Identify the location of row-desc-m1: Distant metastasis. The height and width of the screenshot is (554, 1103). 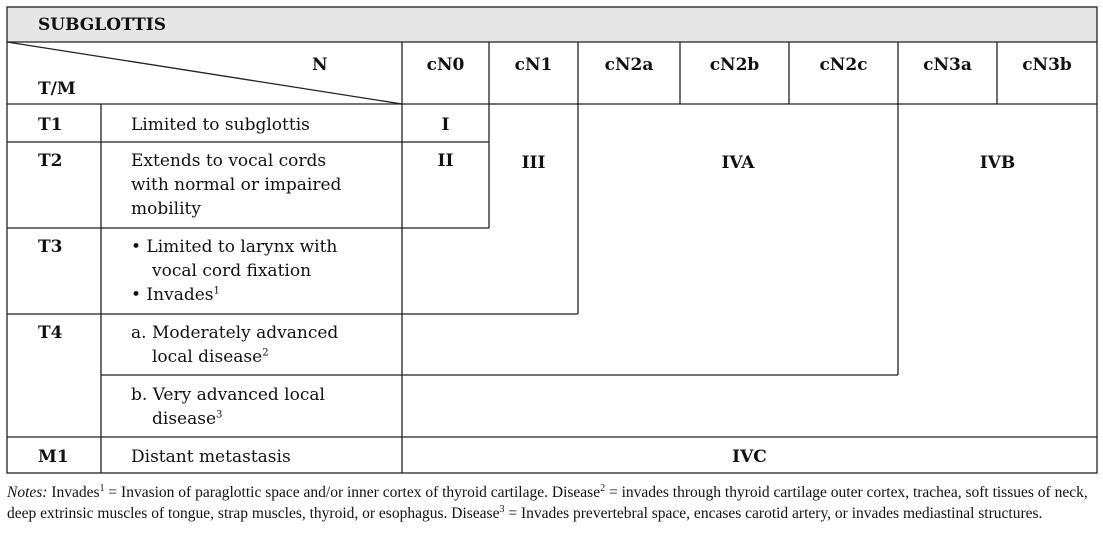
(211, 457).